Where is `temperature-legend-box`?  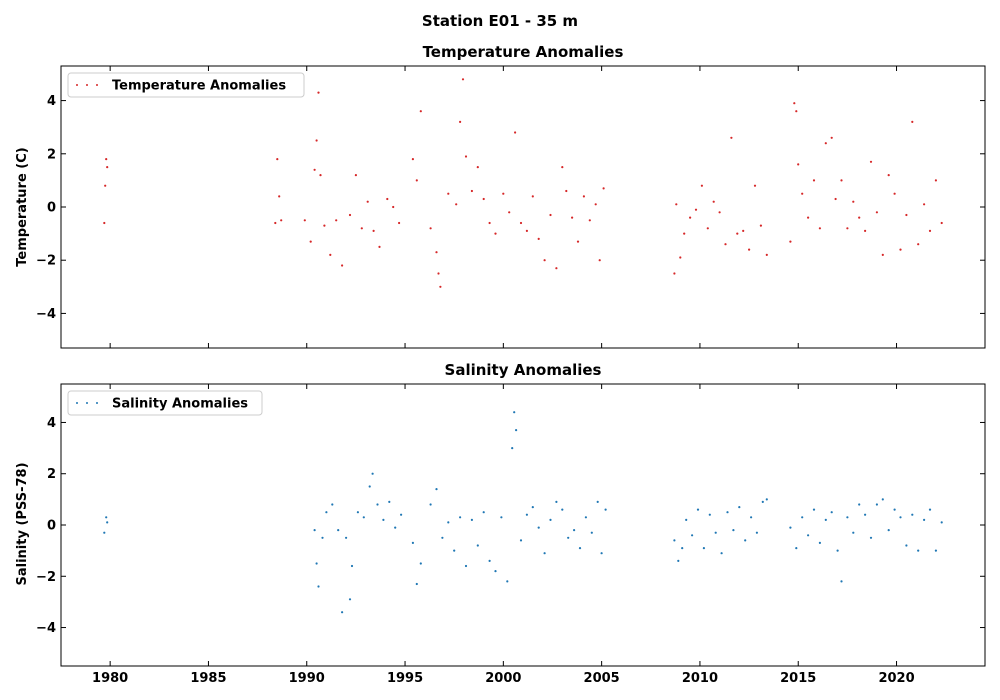 temperature-legend-box is located at coordinates (186, 85).